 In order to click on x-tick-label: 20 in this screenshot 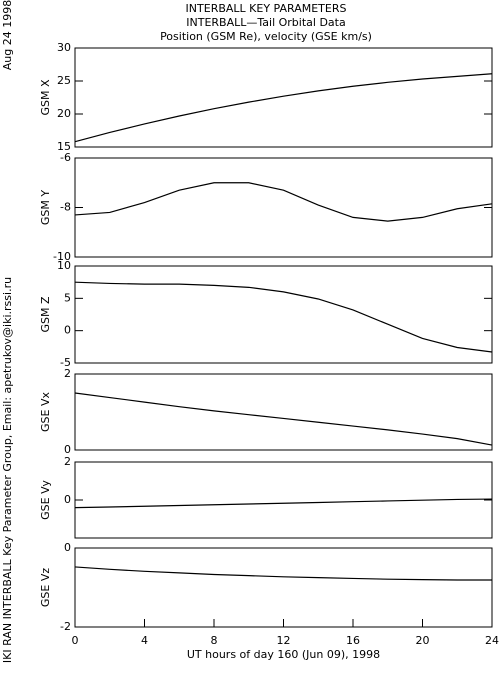, I will do `click(423, 640)`.